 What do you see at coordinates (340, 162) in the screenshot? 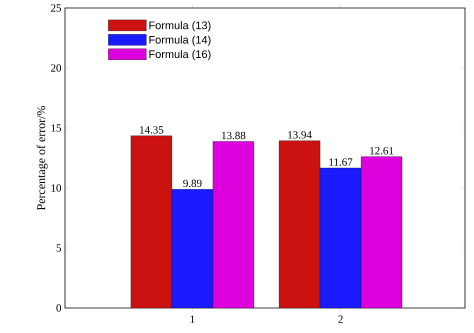
I see `data-label: 11.67` at bounding box center [340, 162].